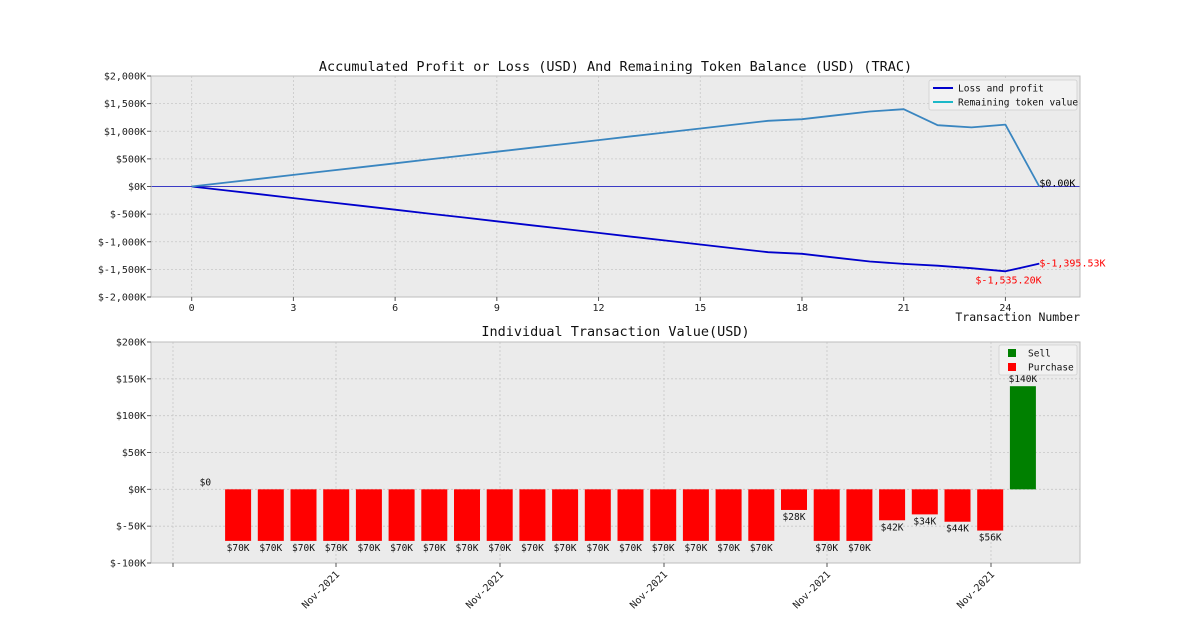 The width and height of the screenshot is (1200, 632). Describe the element at coordinates (131, 379) in the screenshot. I see `y-tick-label: $150K` at that location.